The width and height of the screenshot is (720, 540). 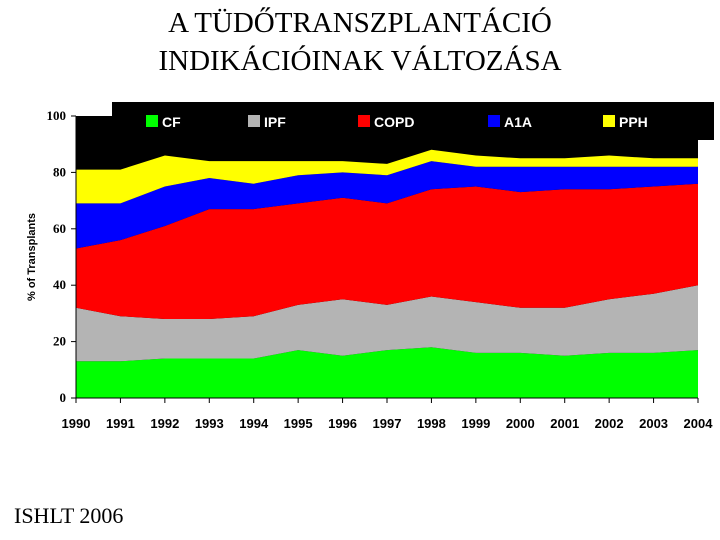 What do you see at coordinates (57, 115) in the screenshot?
I see `y-tick-label: 100` at bounding box center [57, 115].